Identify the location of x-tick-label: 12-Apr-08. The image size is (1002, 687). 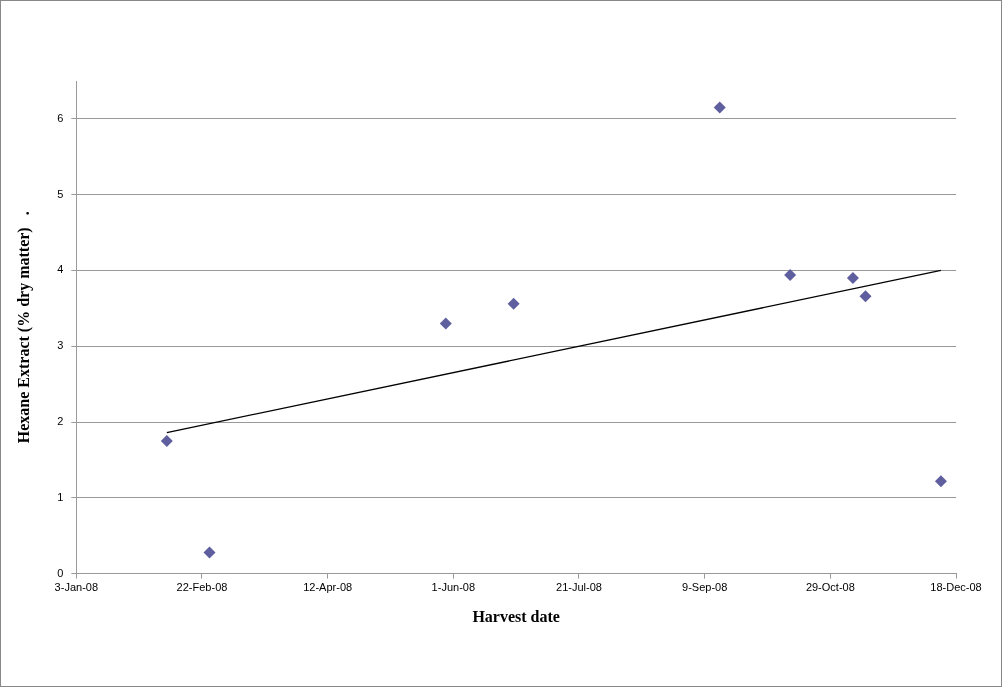
(328, 587).